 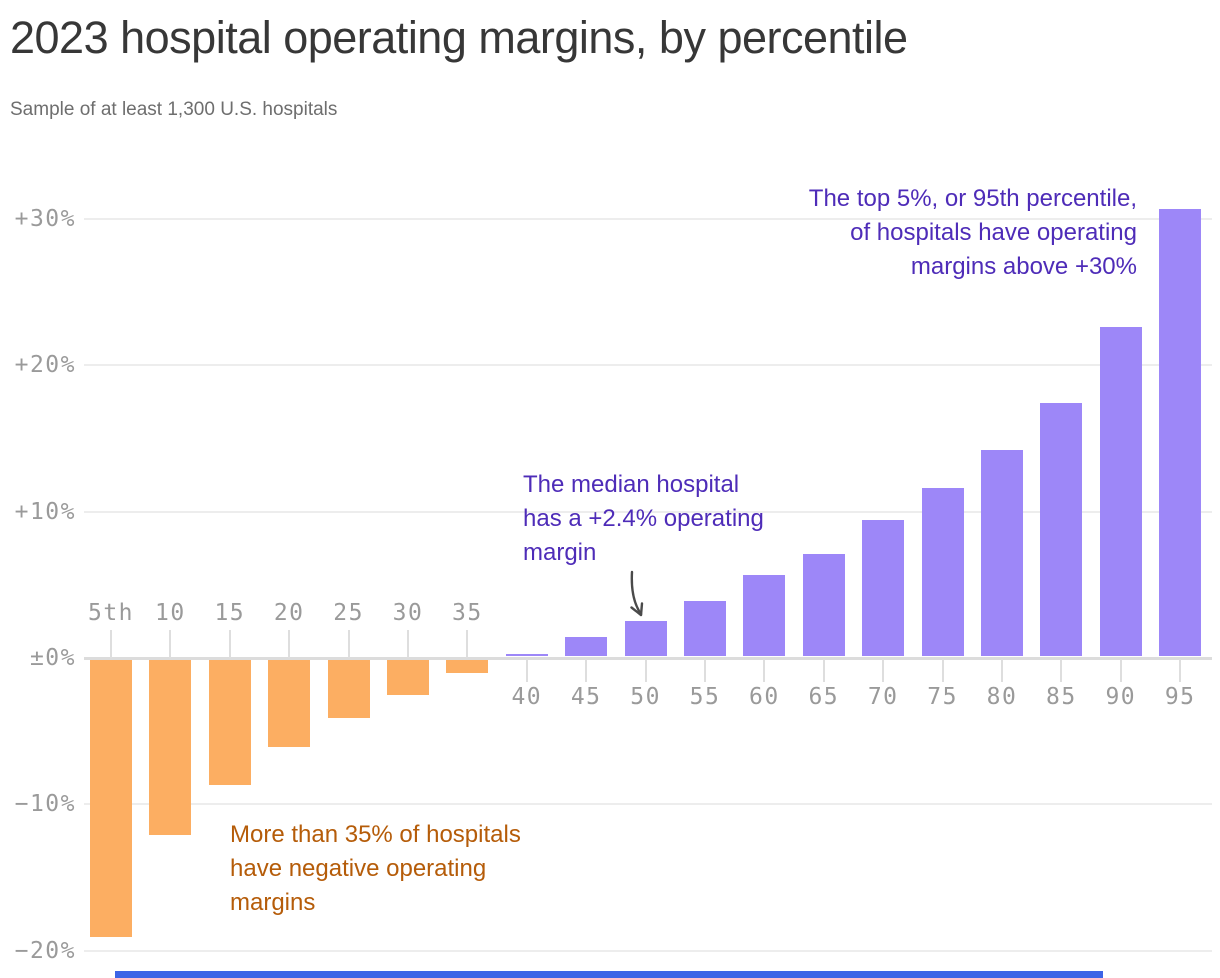 I want to click on bar-90-percentile, so click(x=1120, y=492).